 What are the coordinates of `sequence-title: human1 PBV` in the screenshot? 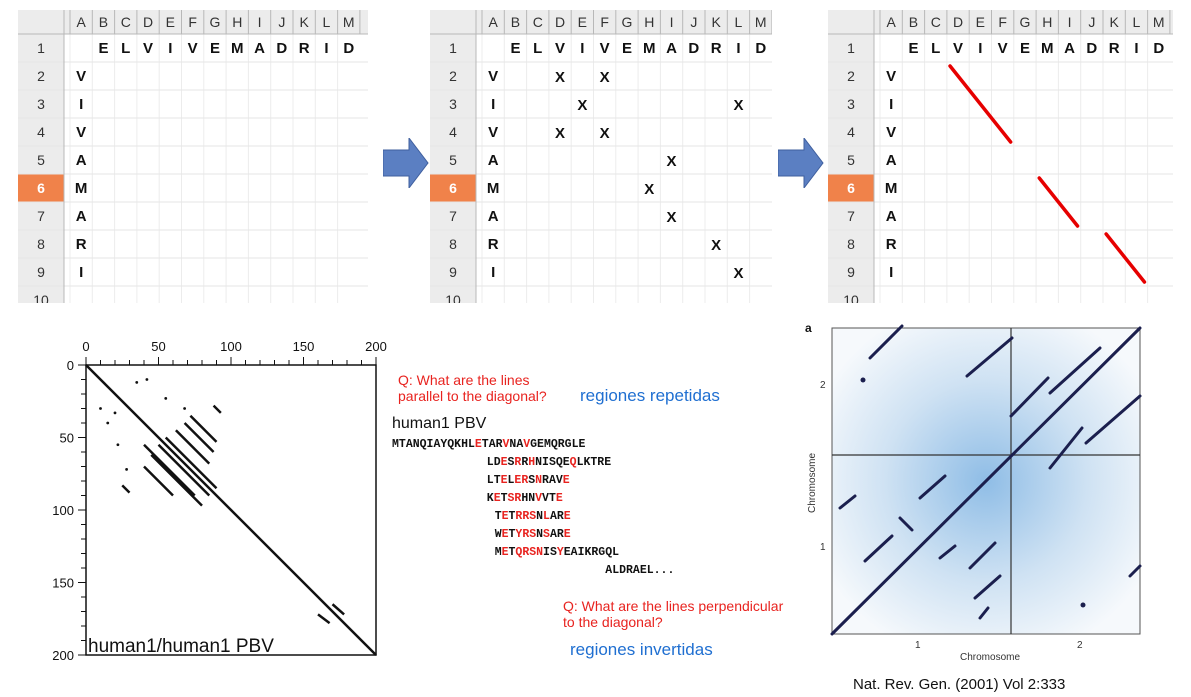 It's located at (439, 423).